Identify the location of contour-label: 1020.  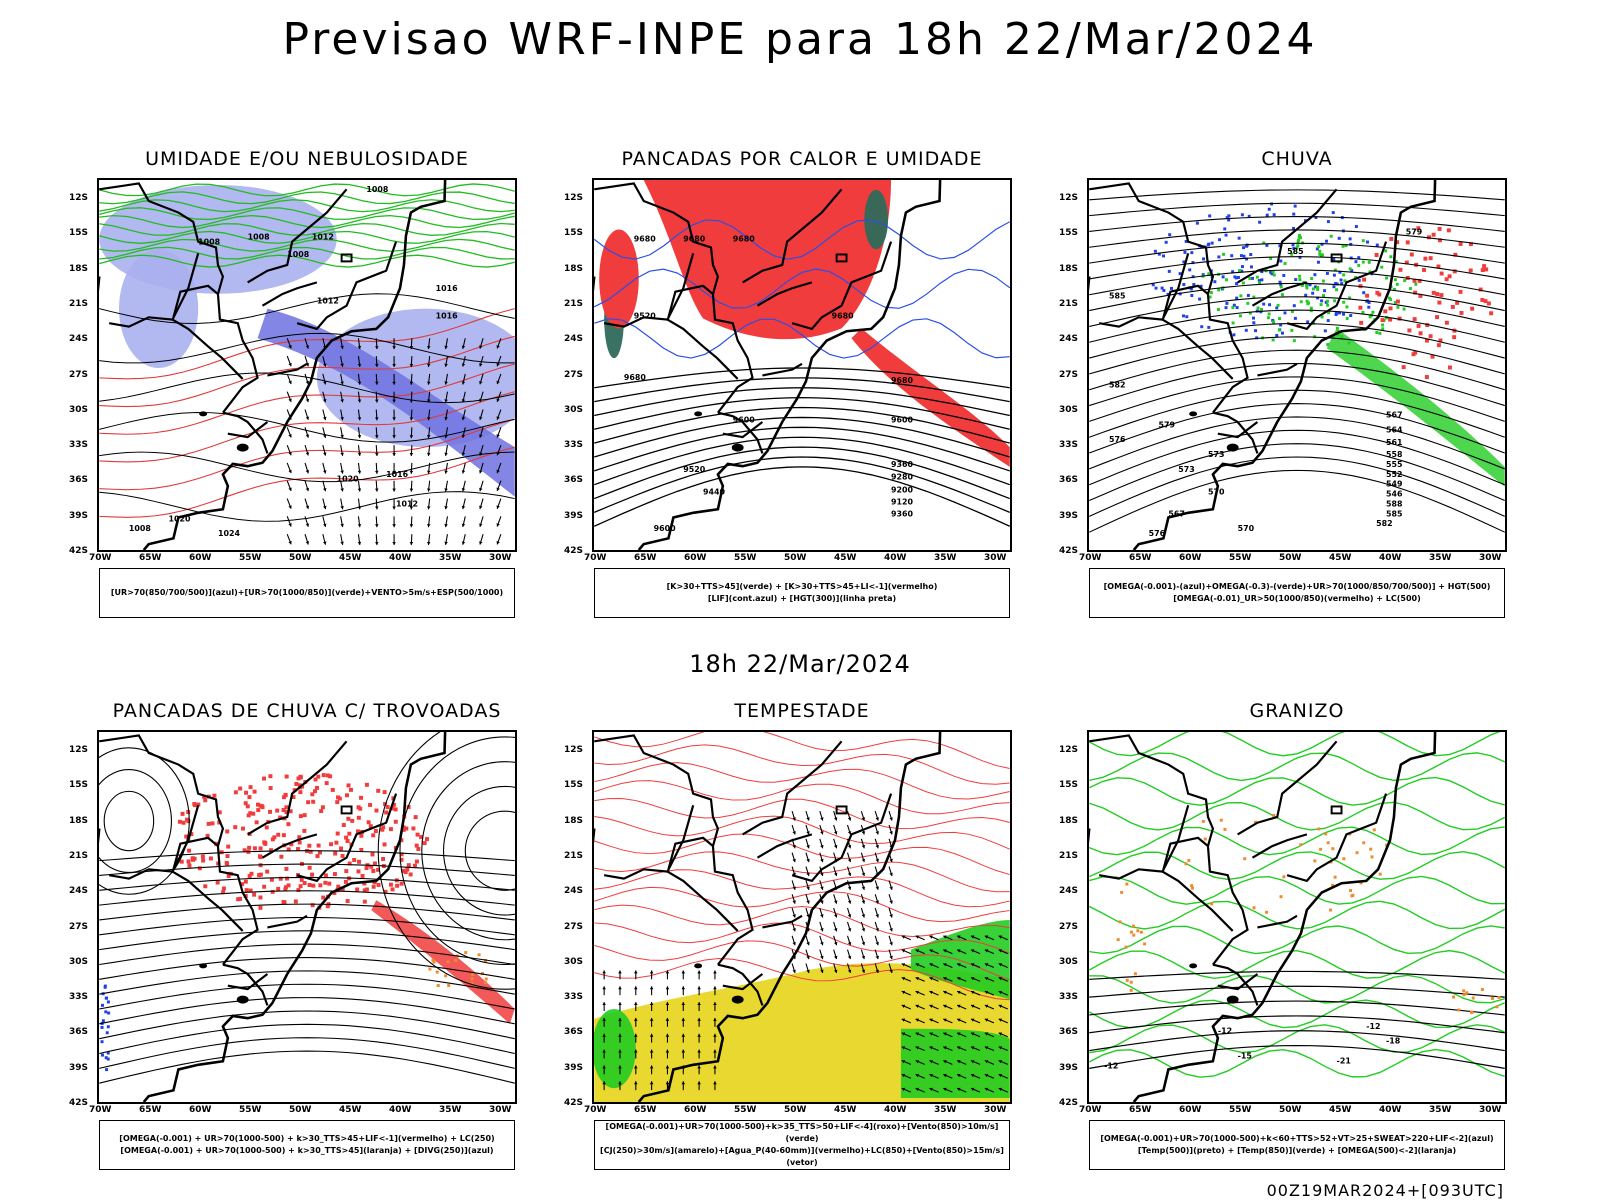
(348, 479).